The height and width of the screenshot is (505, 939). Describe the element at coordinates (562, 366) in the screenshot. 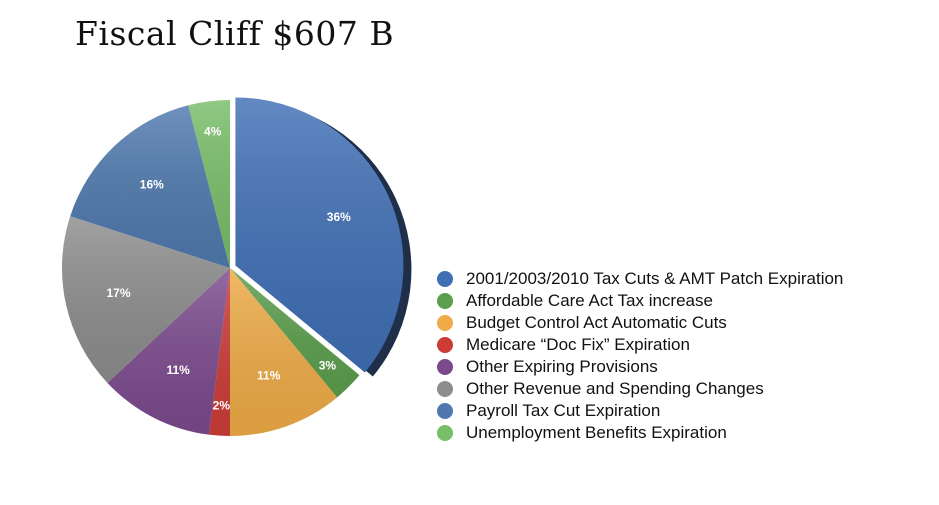

I see `legend-label: Other Expiring Provisions` at that location.